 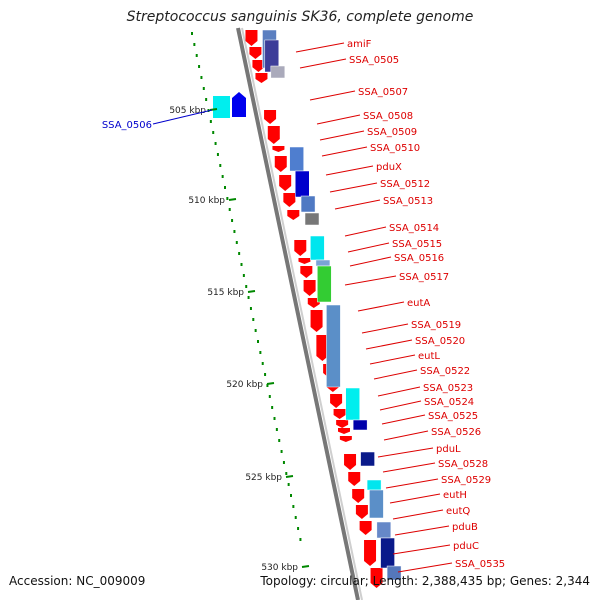 I want to click on gene-label: SSA_0509, so click(x=392, y=132).